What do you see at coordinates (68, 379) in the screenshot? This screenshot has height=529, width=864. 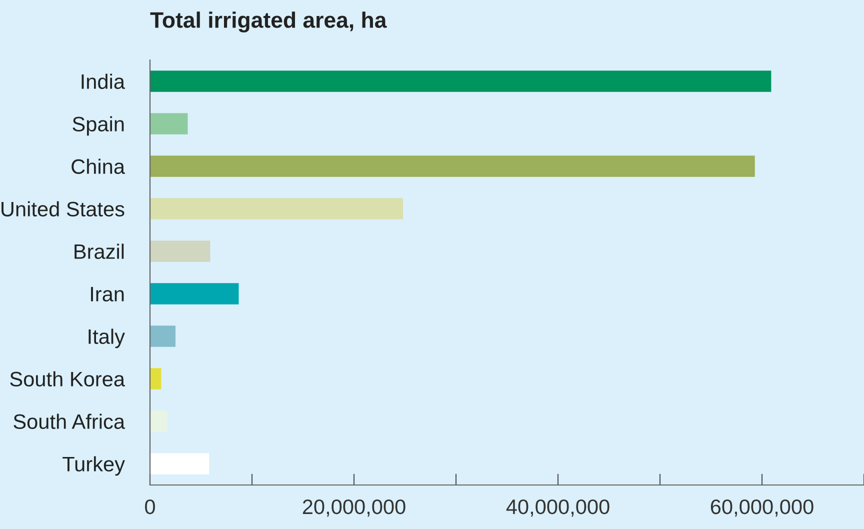 I see `y-tick-label: South Korea` at bounding box center [68, 379].